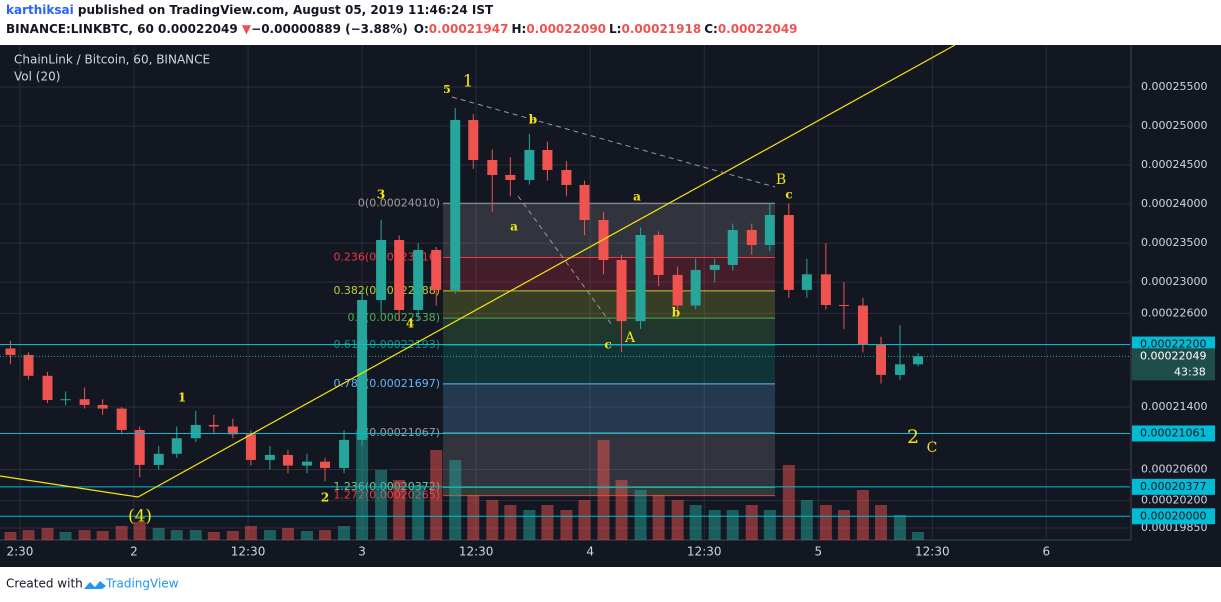  What do you see at coordinates (44, 584) in the screenshot?
I see `created-with: Created with` at bounding box center [44, 584].